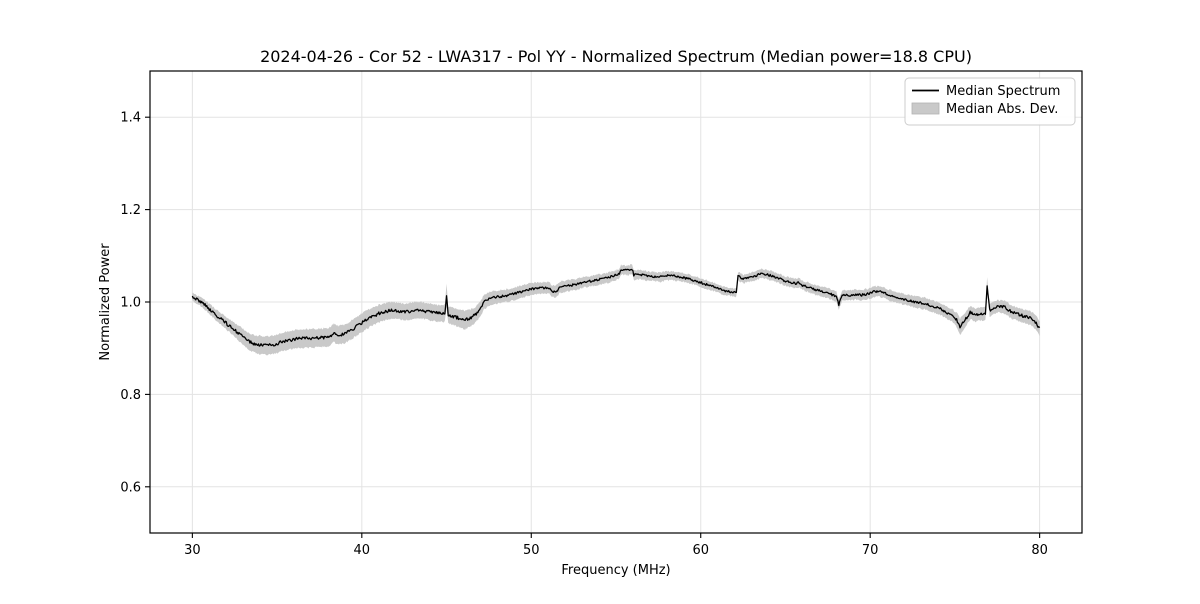 This screenshot has height=604, width=1200. I want to click on y-axis-label: Normalized Power, so click(105, 302).